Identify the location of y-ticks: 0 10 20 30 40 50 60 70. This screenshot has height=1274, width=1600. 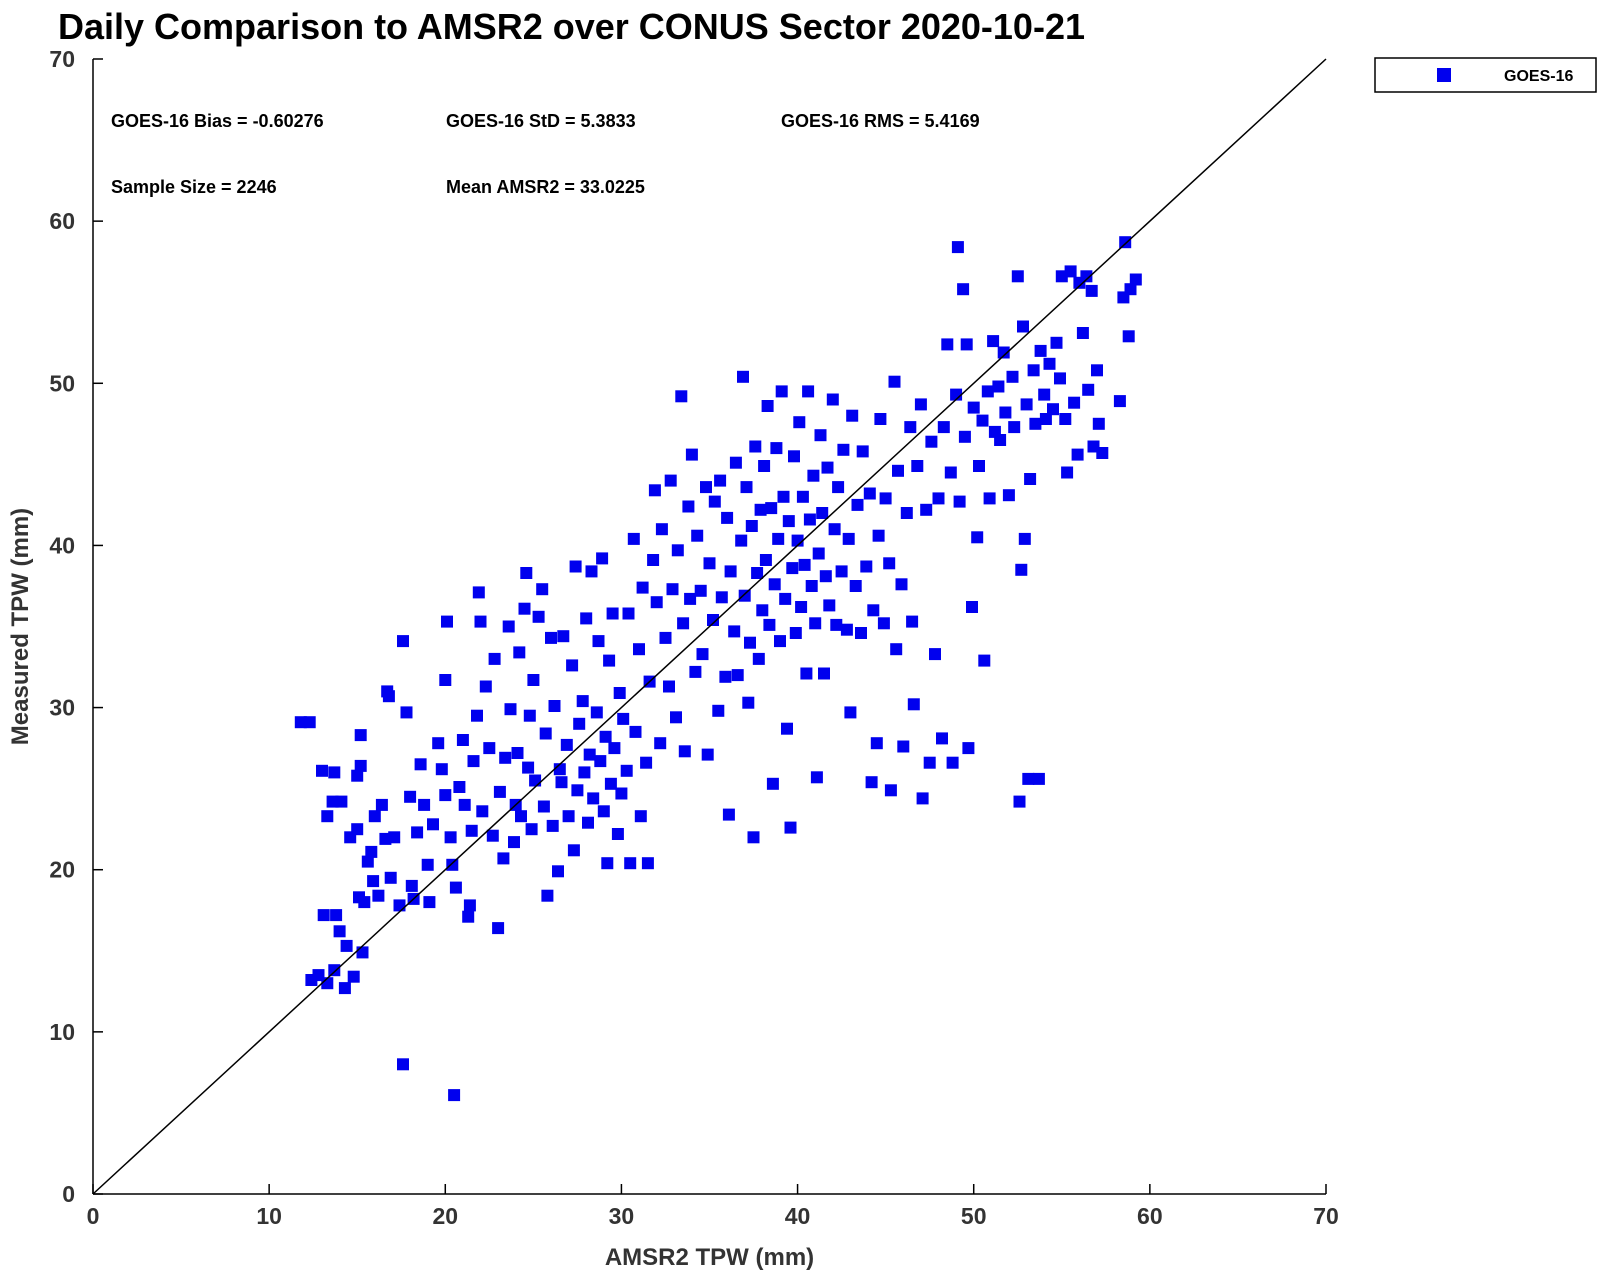
(76, 626).